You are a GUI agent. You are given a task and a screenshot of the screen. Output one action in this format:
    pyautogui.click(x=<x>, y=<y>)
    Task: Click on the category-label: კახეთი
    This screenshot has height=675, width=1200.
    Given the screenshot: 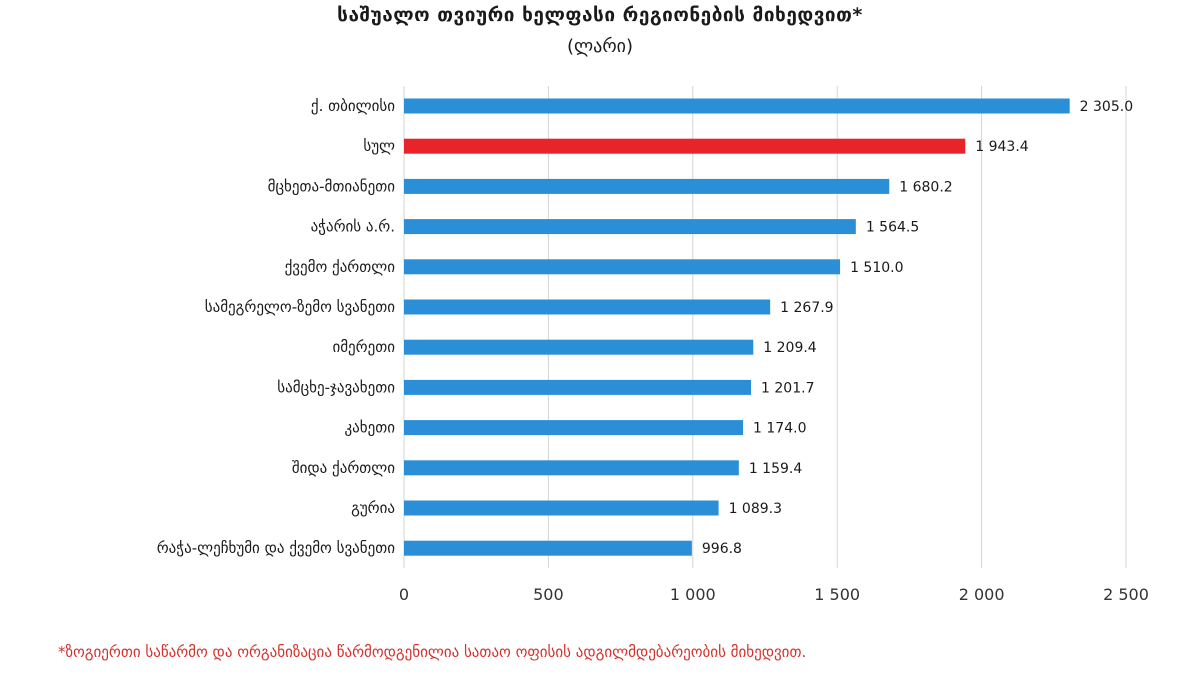 What is the action you would take?
    pyautogui.click(x=369, y=428)
    